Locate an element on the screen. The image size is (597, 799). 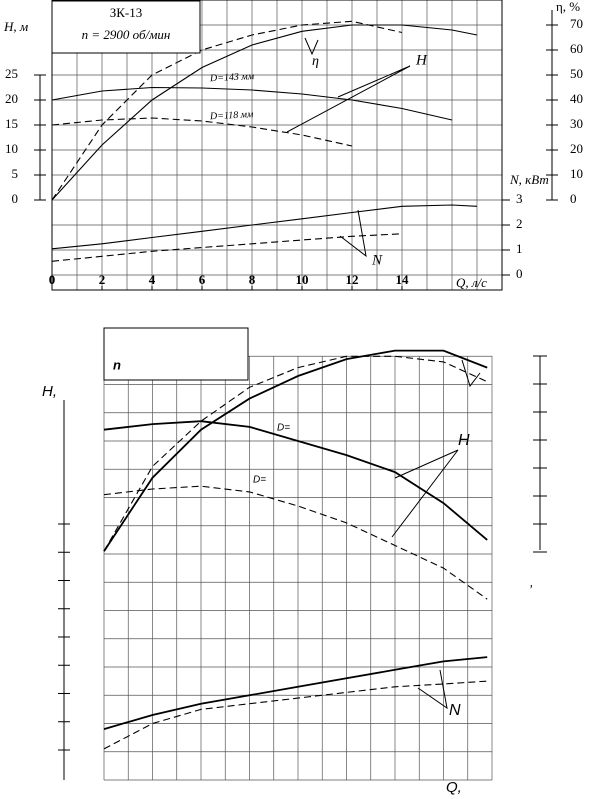
annotation: D=118 мм is located at coordinates (232, 115).